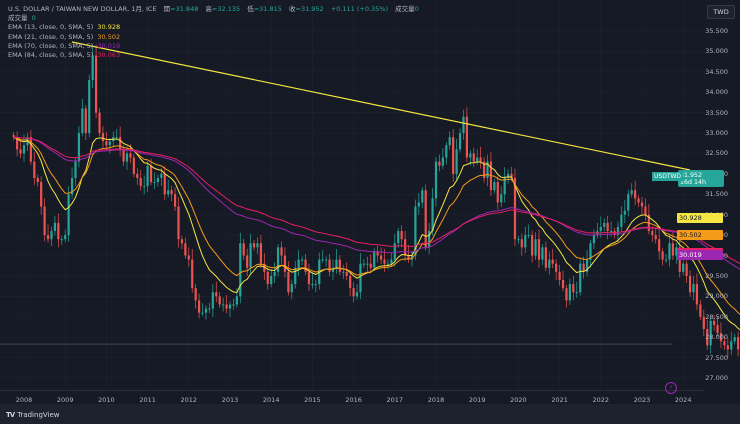  Describe the element at coordinates (312, 400) in the screenshot. I see `time-tick-label: 2015` at that location.